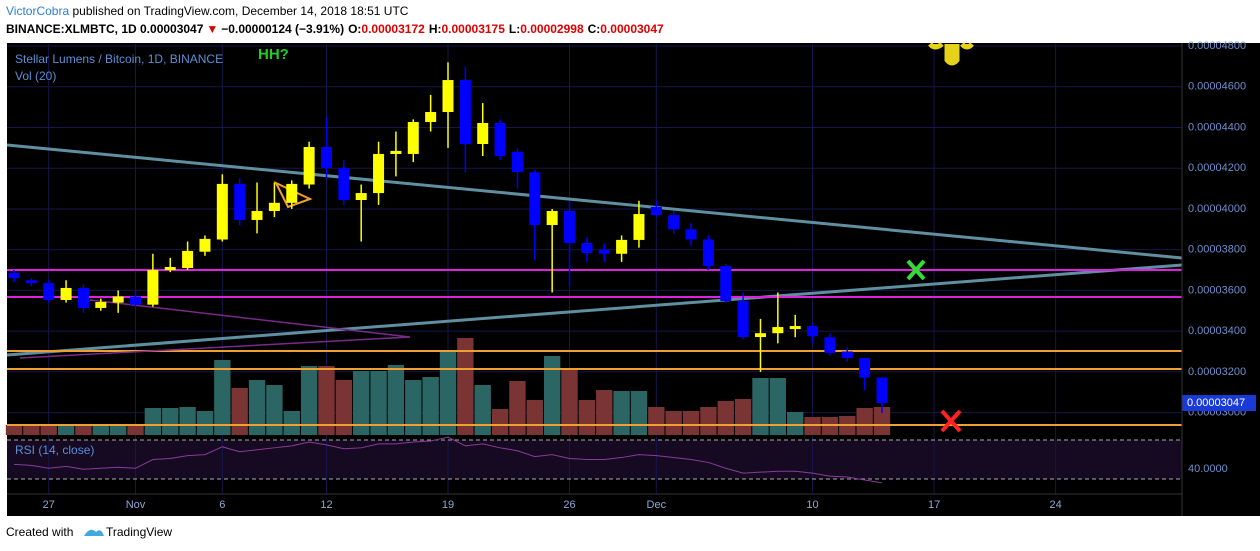 Image resolution: width=1260 pixels, height=551 pixels. I want to click on y-tick-label: 0.00003400, so click(1217, 331).